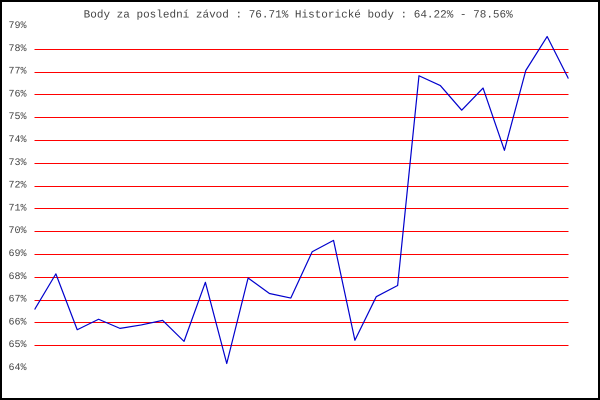  What do you see at coordinates (17, 94) in the screenshot?
I see `y-tick-label: 76%` at bounding box center [17, 94].